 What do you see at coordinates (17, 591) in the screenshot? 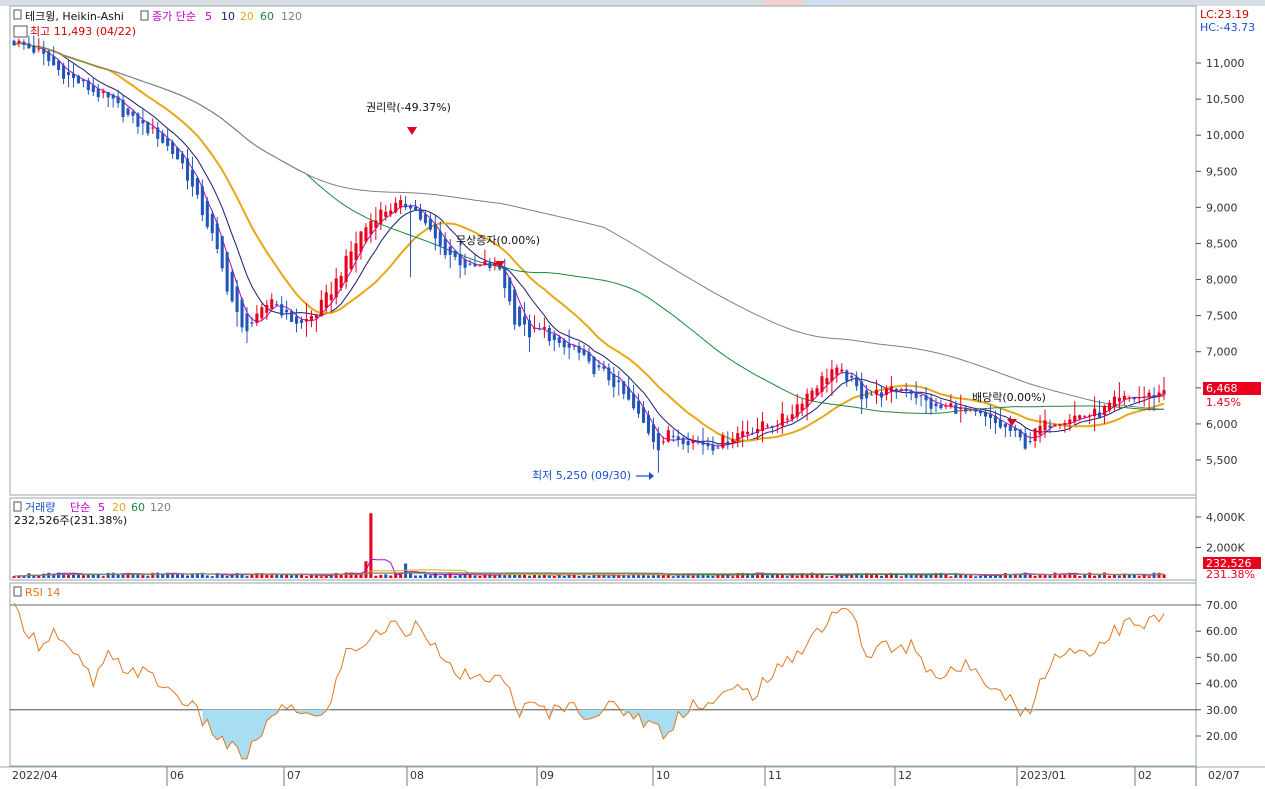
I see `rsi-toggle-icon` at bounding box center [17, 591].